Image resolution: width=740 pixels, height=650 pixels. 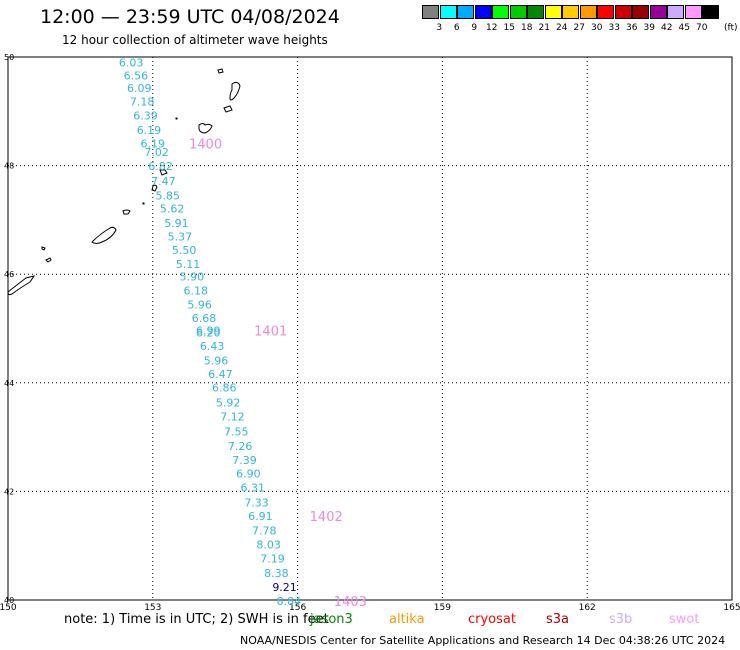 What do you see at coordinates (131, 62) in the screenshot?
I see `wave-height-value: 6.03` at bounding box center [131, 62].